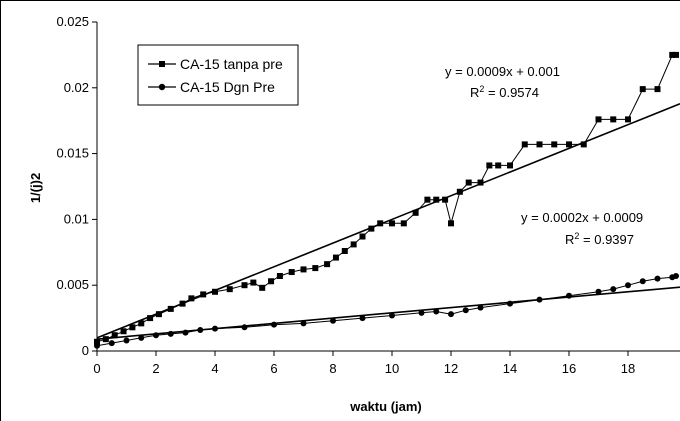 This screenshot has height=421, width=680. What do you see at coordinates (582, 228) in the screenshot?
I see `trendline-equation-2: y = 0.0002x + 0.0009 R2 = 0.9397` at bounding box center [582, 228].